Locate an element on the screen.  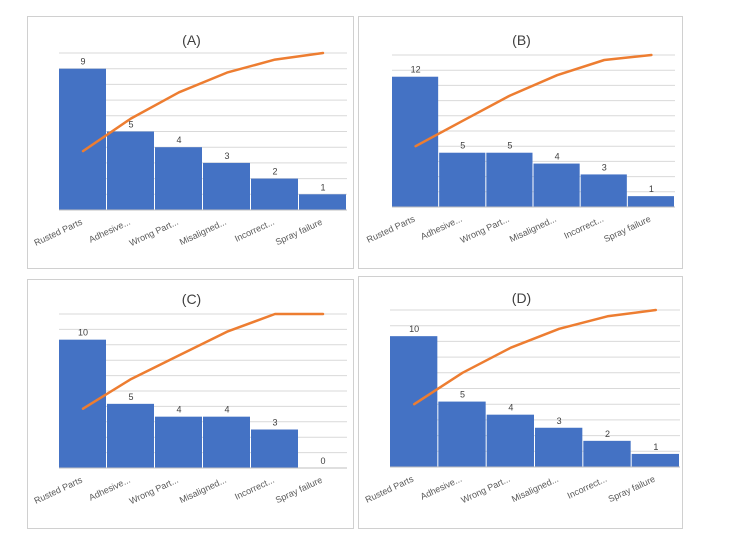
data-label-d-2: 5 is located at coordinates (462, 395).